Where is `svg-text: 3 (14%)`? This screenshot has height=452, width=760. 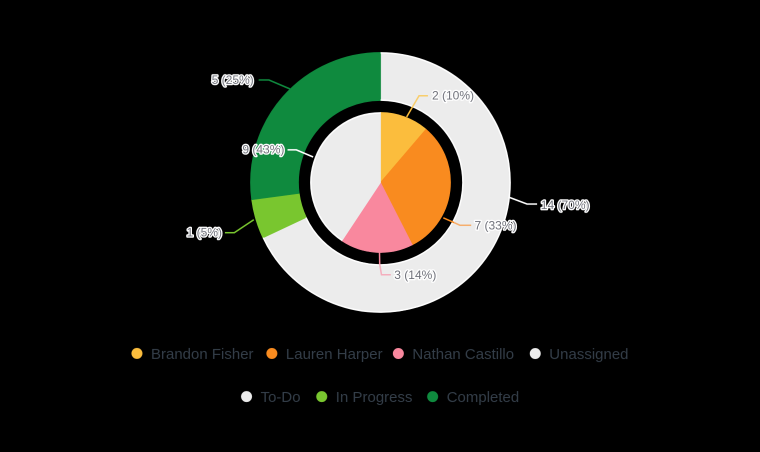
svg-text: 3 (14%) is located at coordinates (415, 275).